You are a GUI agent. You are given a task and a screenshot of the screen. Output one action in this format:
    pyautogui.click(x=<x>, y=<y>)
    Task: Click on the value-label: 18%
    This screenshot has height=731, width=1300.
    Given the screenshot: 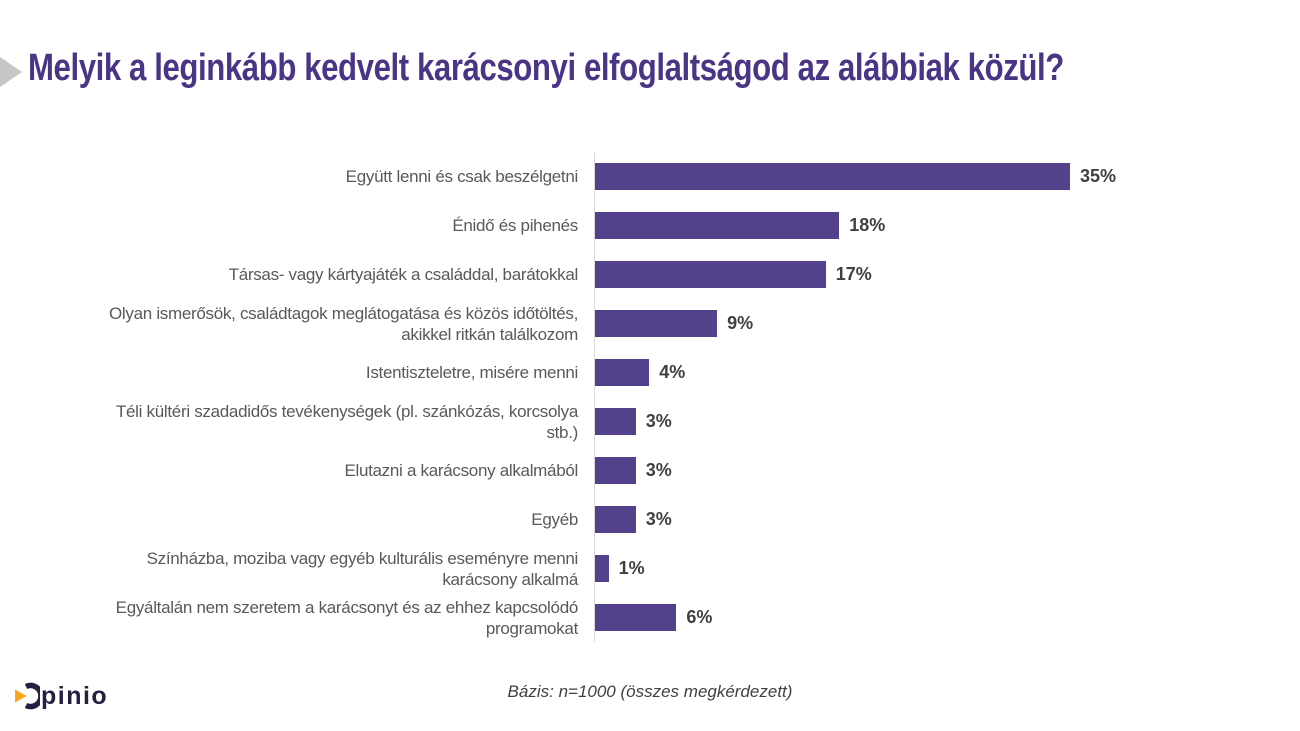 What is the action you would take?
    pyautogui.click(x=867, y=225)
    